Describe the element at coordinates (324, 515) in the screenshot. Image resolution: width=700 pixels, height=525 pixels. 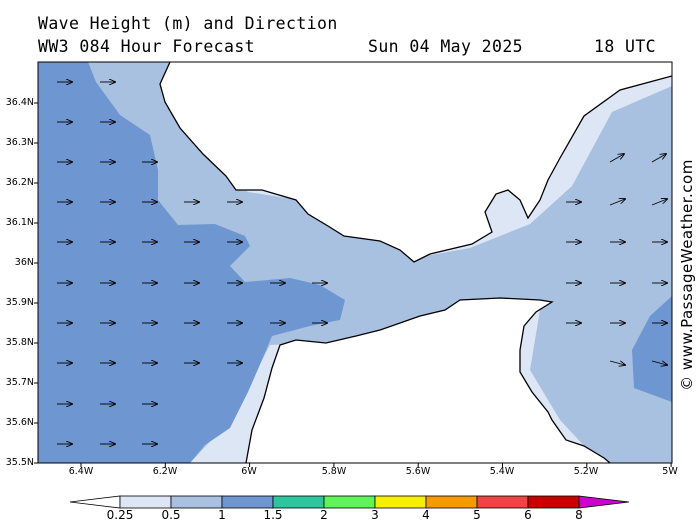
I see `colorbar-label: 2` at that location.